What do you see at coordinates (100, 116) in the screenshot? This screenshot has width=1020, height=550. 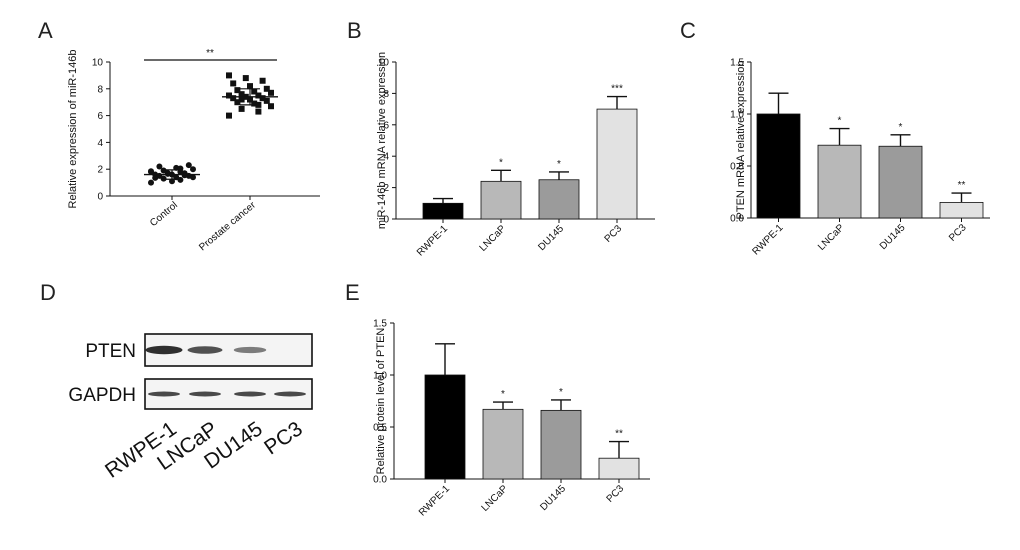 I see `y-tick-label-a: 6` at bounding box center [100, 116].